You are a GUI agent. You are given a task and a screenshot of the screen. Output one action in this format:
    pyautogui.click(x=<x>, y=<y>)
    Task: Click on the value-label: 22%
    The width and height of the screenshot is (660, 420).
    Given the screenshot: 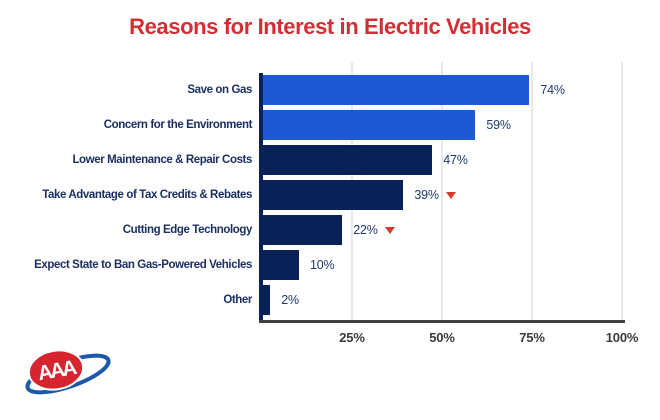 What is the action you would take?
    pyautogui.click(x=374, y=230)
    